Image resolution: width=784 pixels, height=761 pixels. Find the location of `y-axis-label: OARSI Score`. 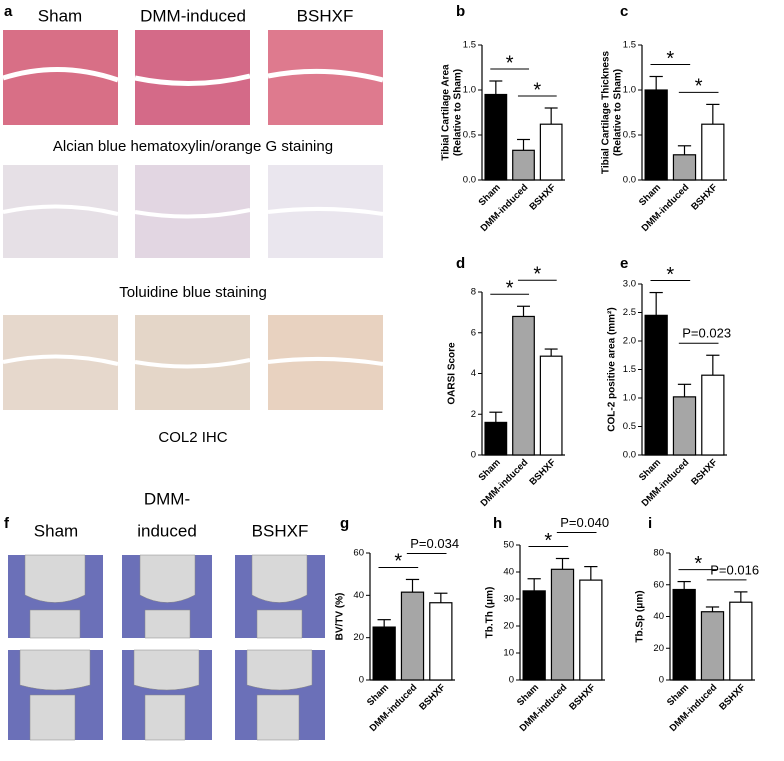

y-axis-label: OARSI Score is located at coordinates (452, 373).